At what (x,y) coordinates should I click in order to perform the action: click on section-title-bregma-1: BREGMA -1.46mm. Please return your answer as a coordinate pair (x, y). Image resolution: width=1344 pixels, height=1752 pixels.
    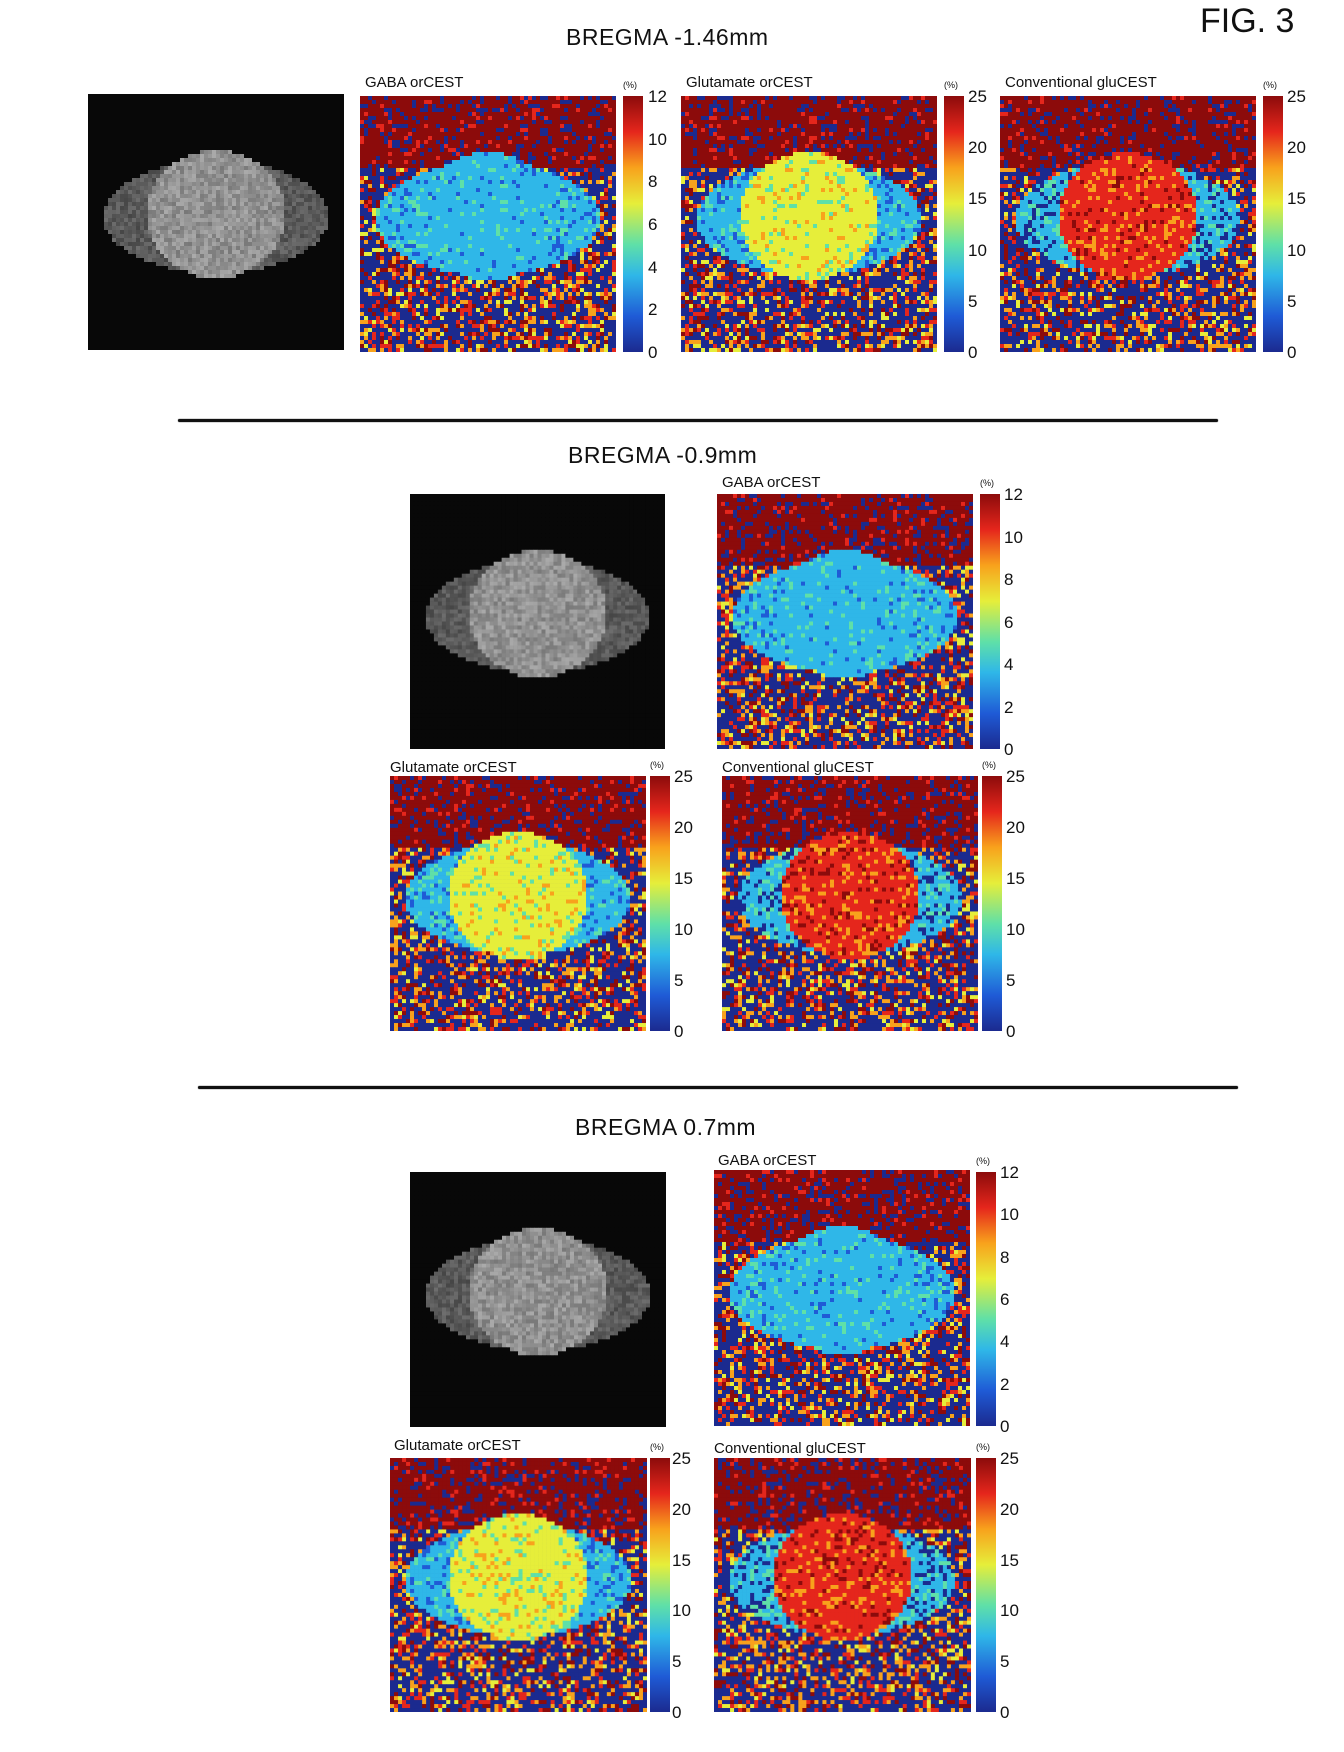
    Looking at the image, I should click on (667, 37).